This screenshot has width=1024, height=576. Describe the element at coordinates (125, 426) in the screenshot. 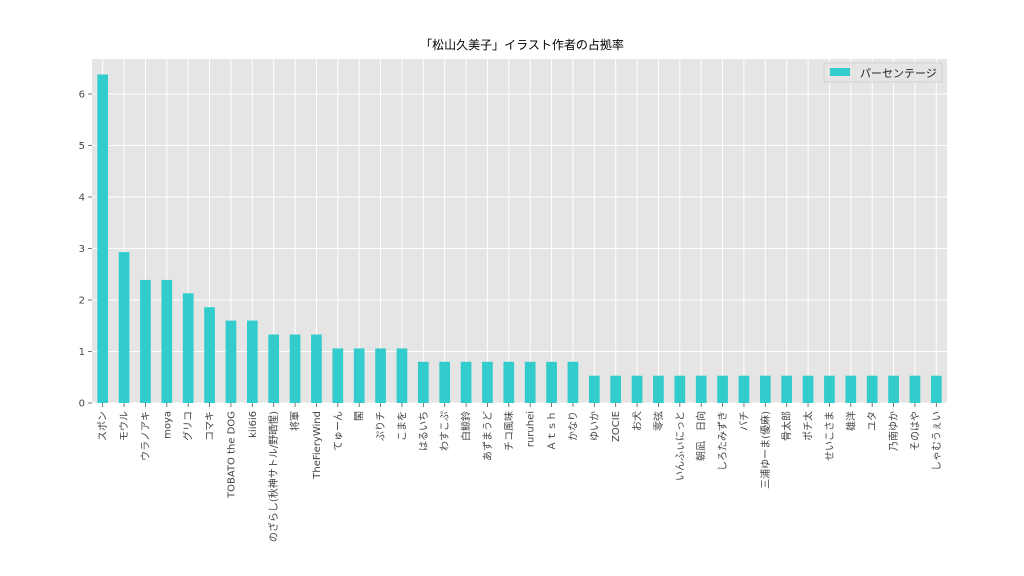

I see `x-tick-label: モウル` at that location.